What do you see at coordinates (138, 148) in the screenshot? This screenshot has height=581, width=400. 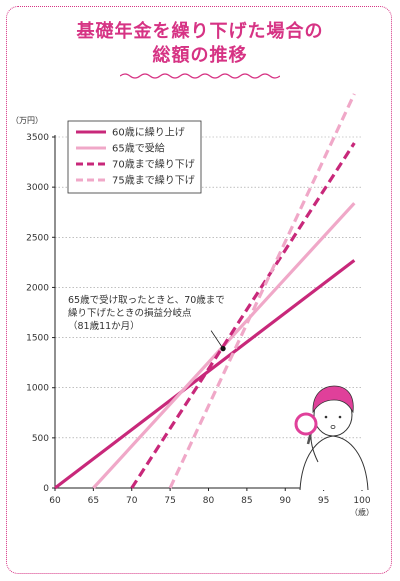 I see `legend-label-2: 65歳で受給` at bounding box center [138, 148].